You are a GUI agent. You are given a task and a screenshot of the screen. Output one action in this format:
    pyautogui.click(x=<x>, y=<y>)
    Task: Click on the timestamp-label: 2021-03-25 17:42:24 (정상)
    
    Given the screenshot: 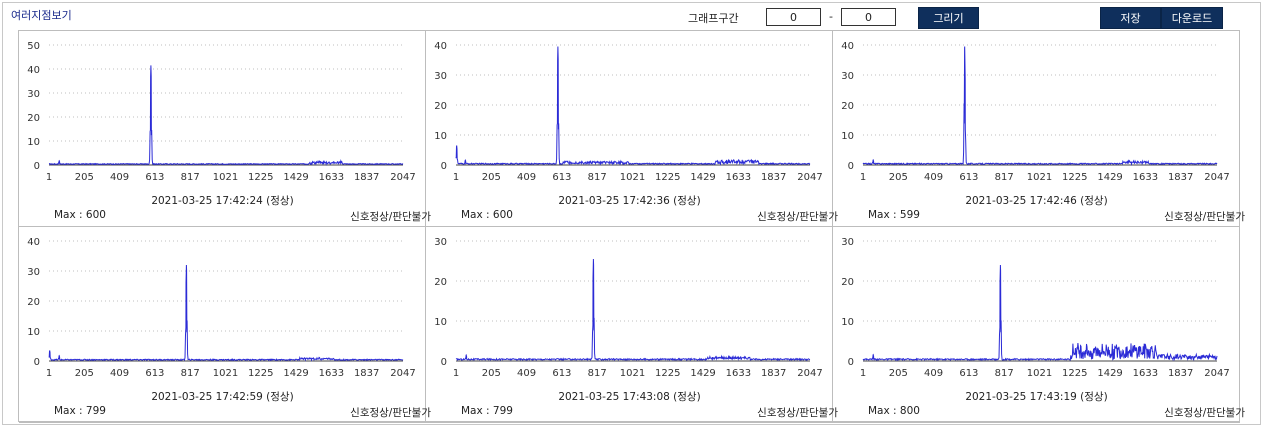 What is the action you would take?
    pyautogui.click(x=222, y=201)
    